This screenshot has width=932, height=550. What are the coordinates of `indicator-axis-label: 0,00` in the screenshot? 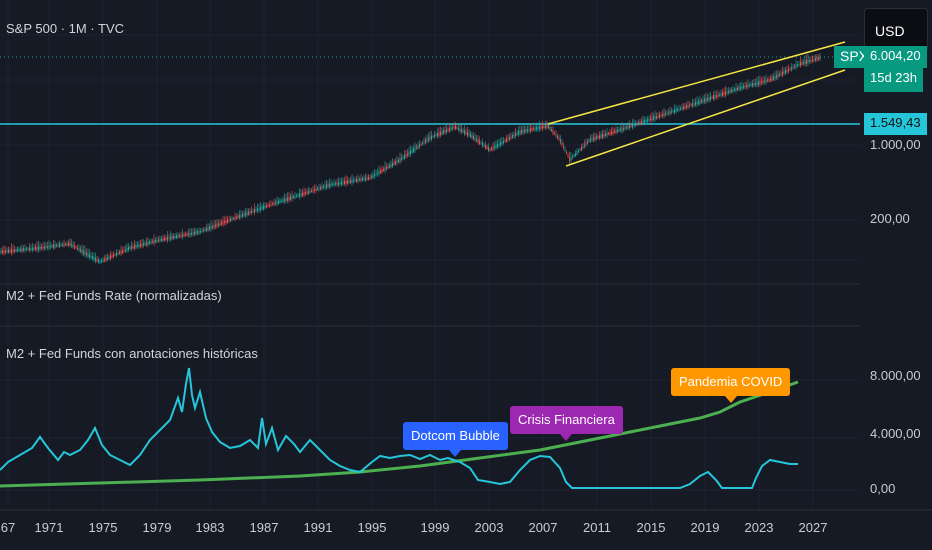 It's located at (883, 488).